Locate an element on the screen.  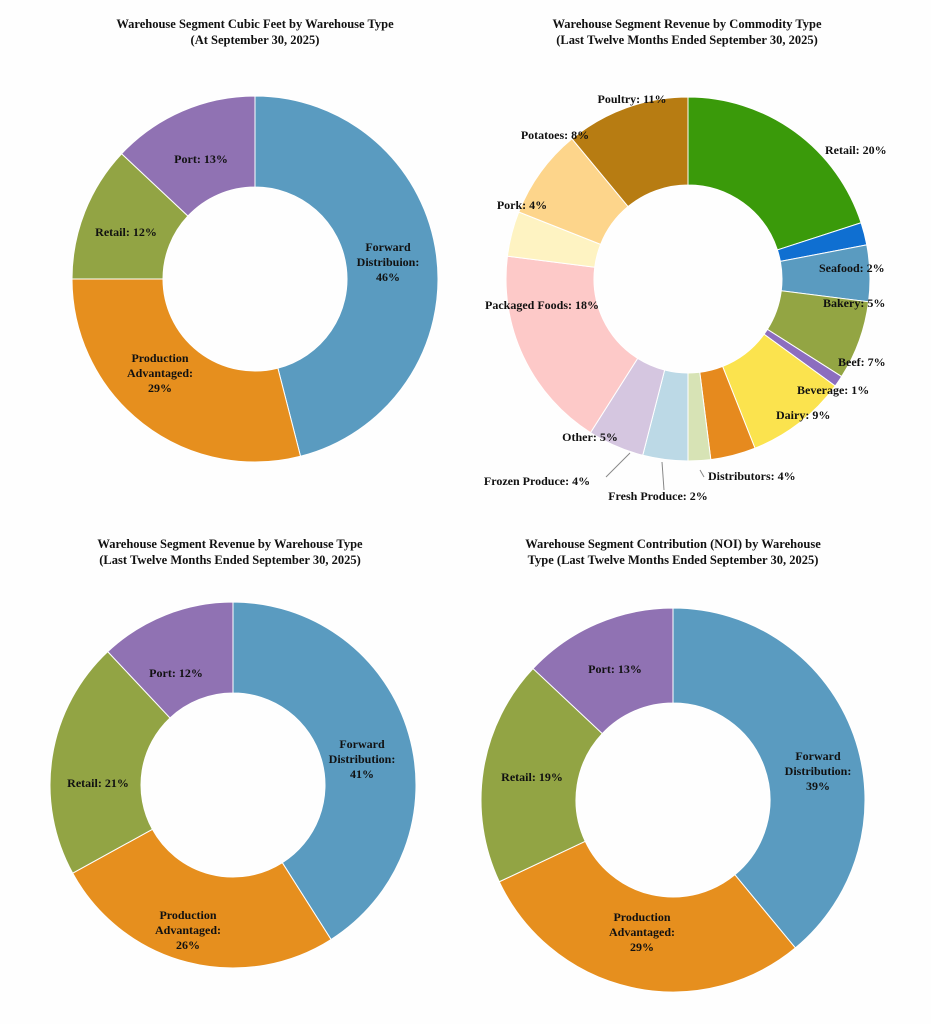
chart2-label-packaged-foods: Packaged Foods: 18% is located at coordinates (542, 305).